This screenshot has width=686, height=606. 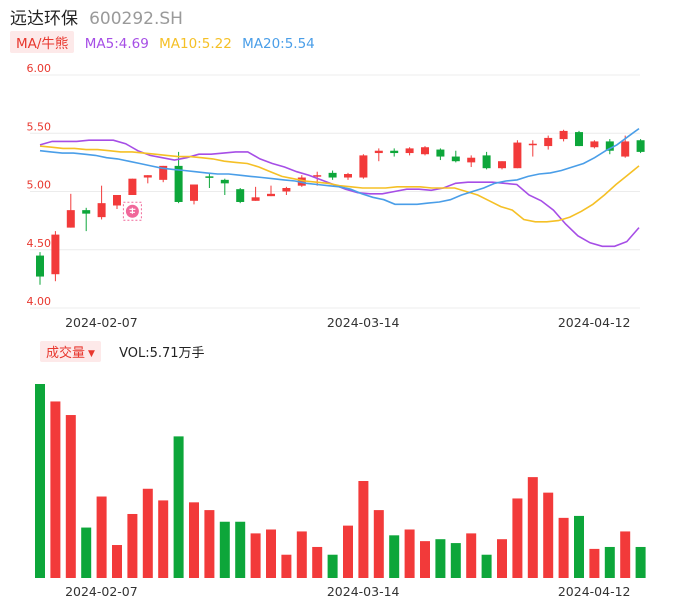 I want to click on stock-name: 远达环保, so click(x=44, y=19).